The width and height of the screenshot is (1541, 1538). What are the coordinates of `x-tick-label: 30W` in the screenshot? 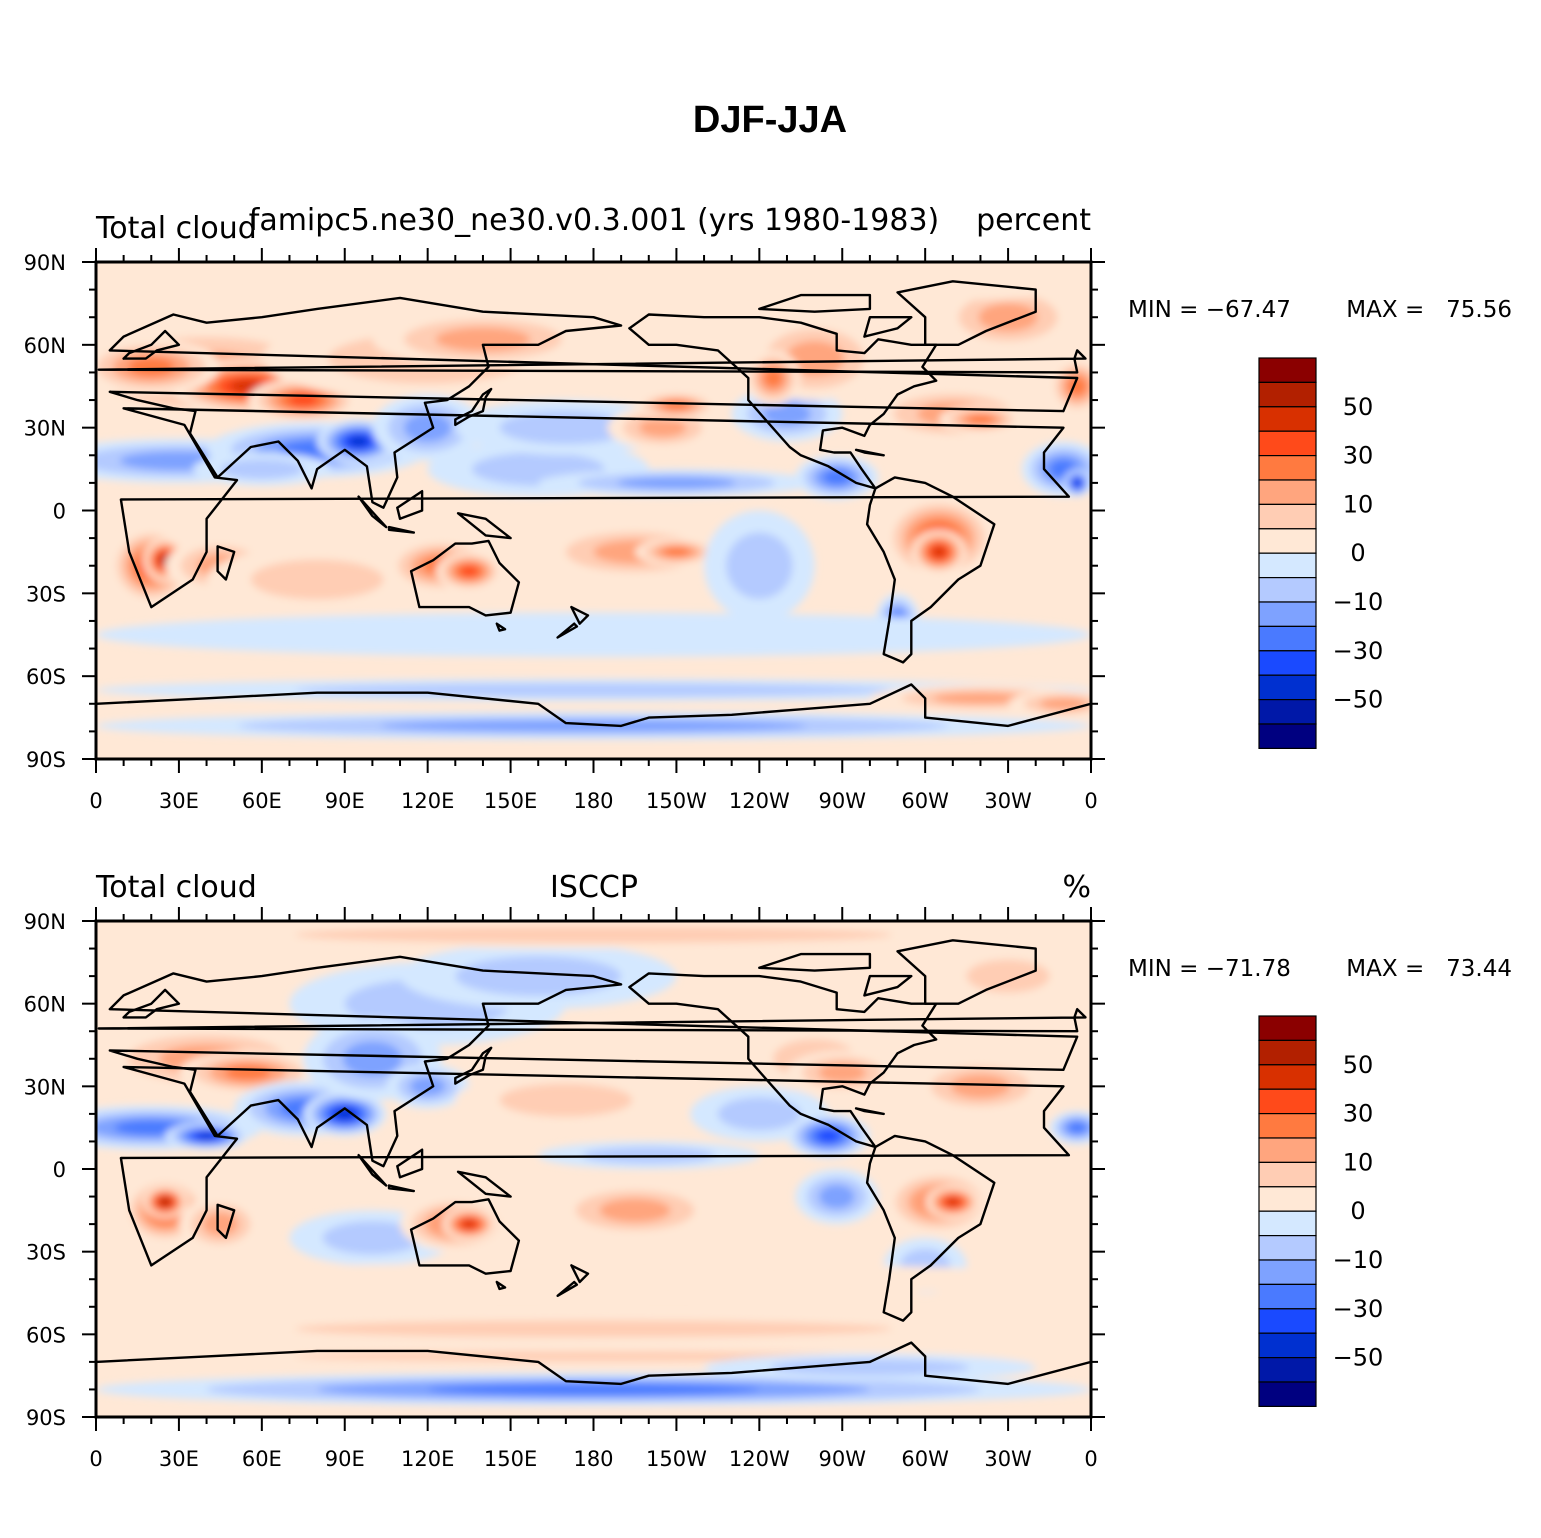 It's located at (1008, 801).